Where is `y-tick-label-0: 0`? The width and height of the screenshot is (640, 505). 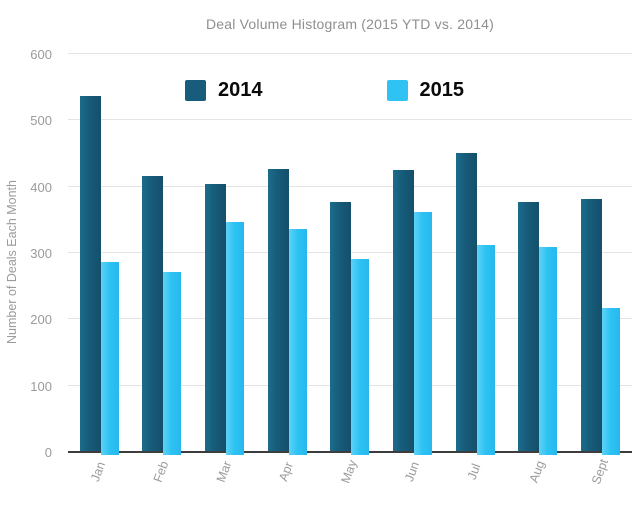
y-tick-label-0: 0 is located at coordinates (48, 452).